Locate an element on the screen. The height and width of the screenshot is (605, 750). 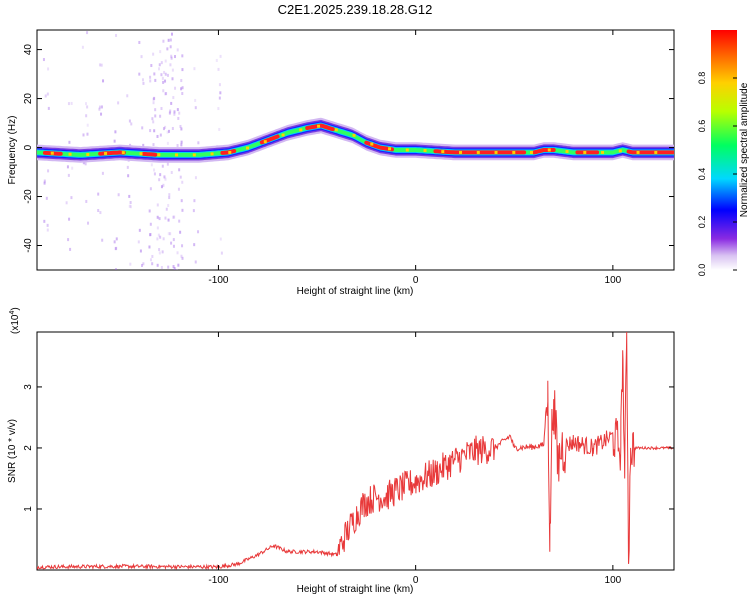
colorbar-gradient is located at coordinates (724, 150).